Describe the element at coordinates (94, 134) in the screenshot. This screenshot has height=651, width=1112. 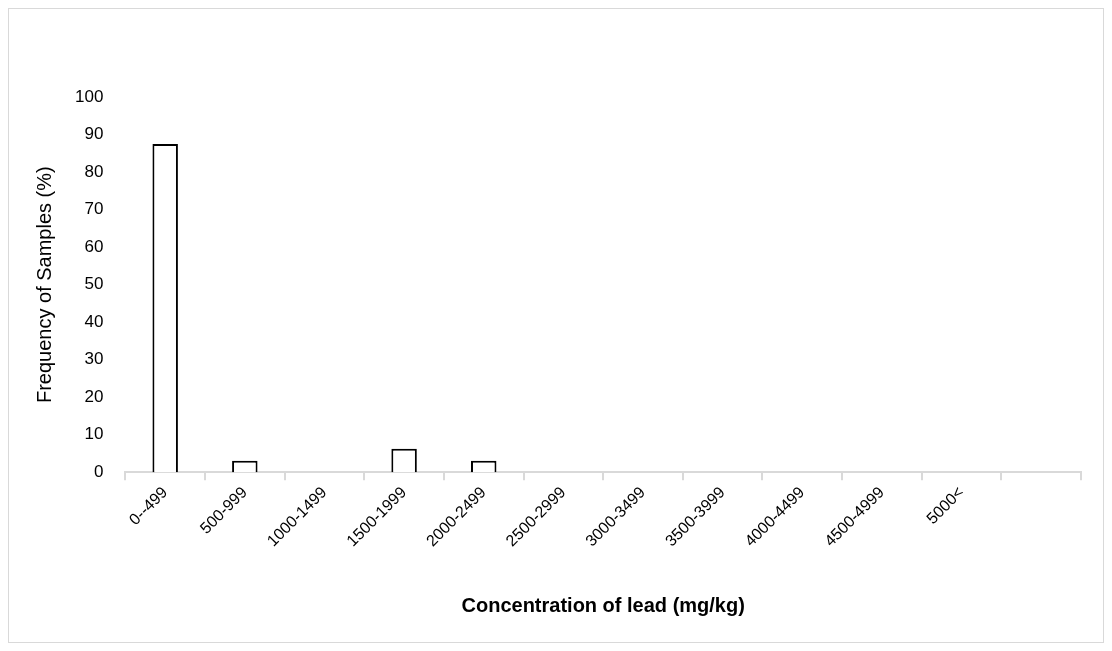
I see `y-tick-label: 90` at that location.